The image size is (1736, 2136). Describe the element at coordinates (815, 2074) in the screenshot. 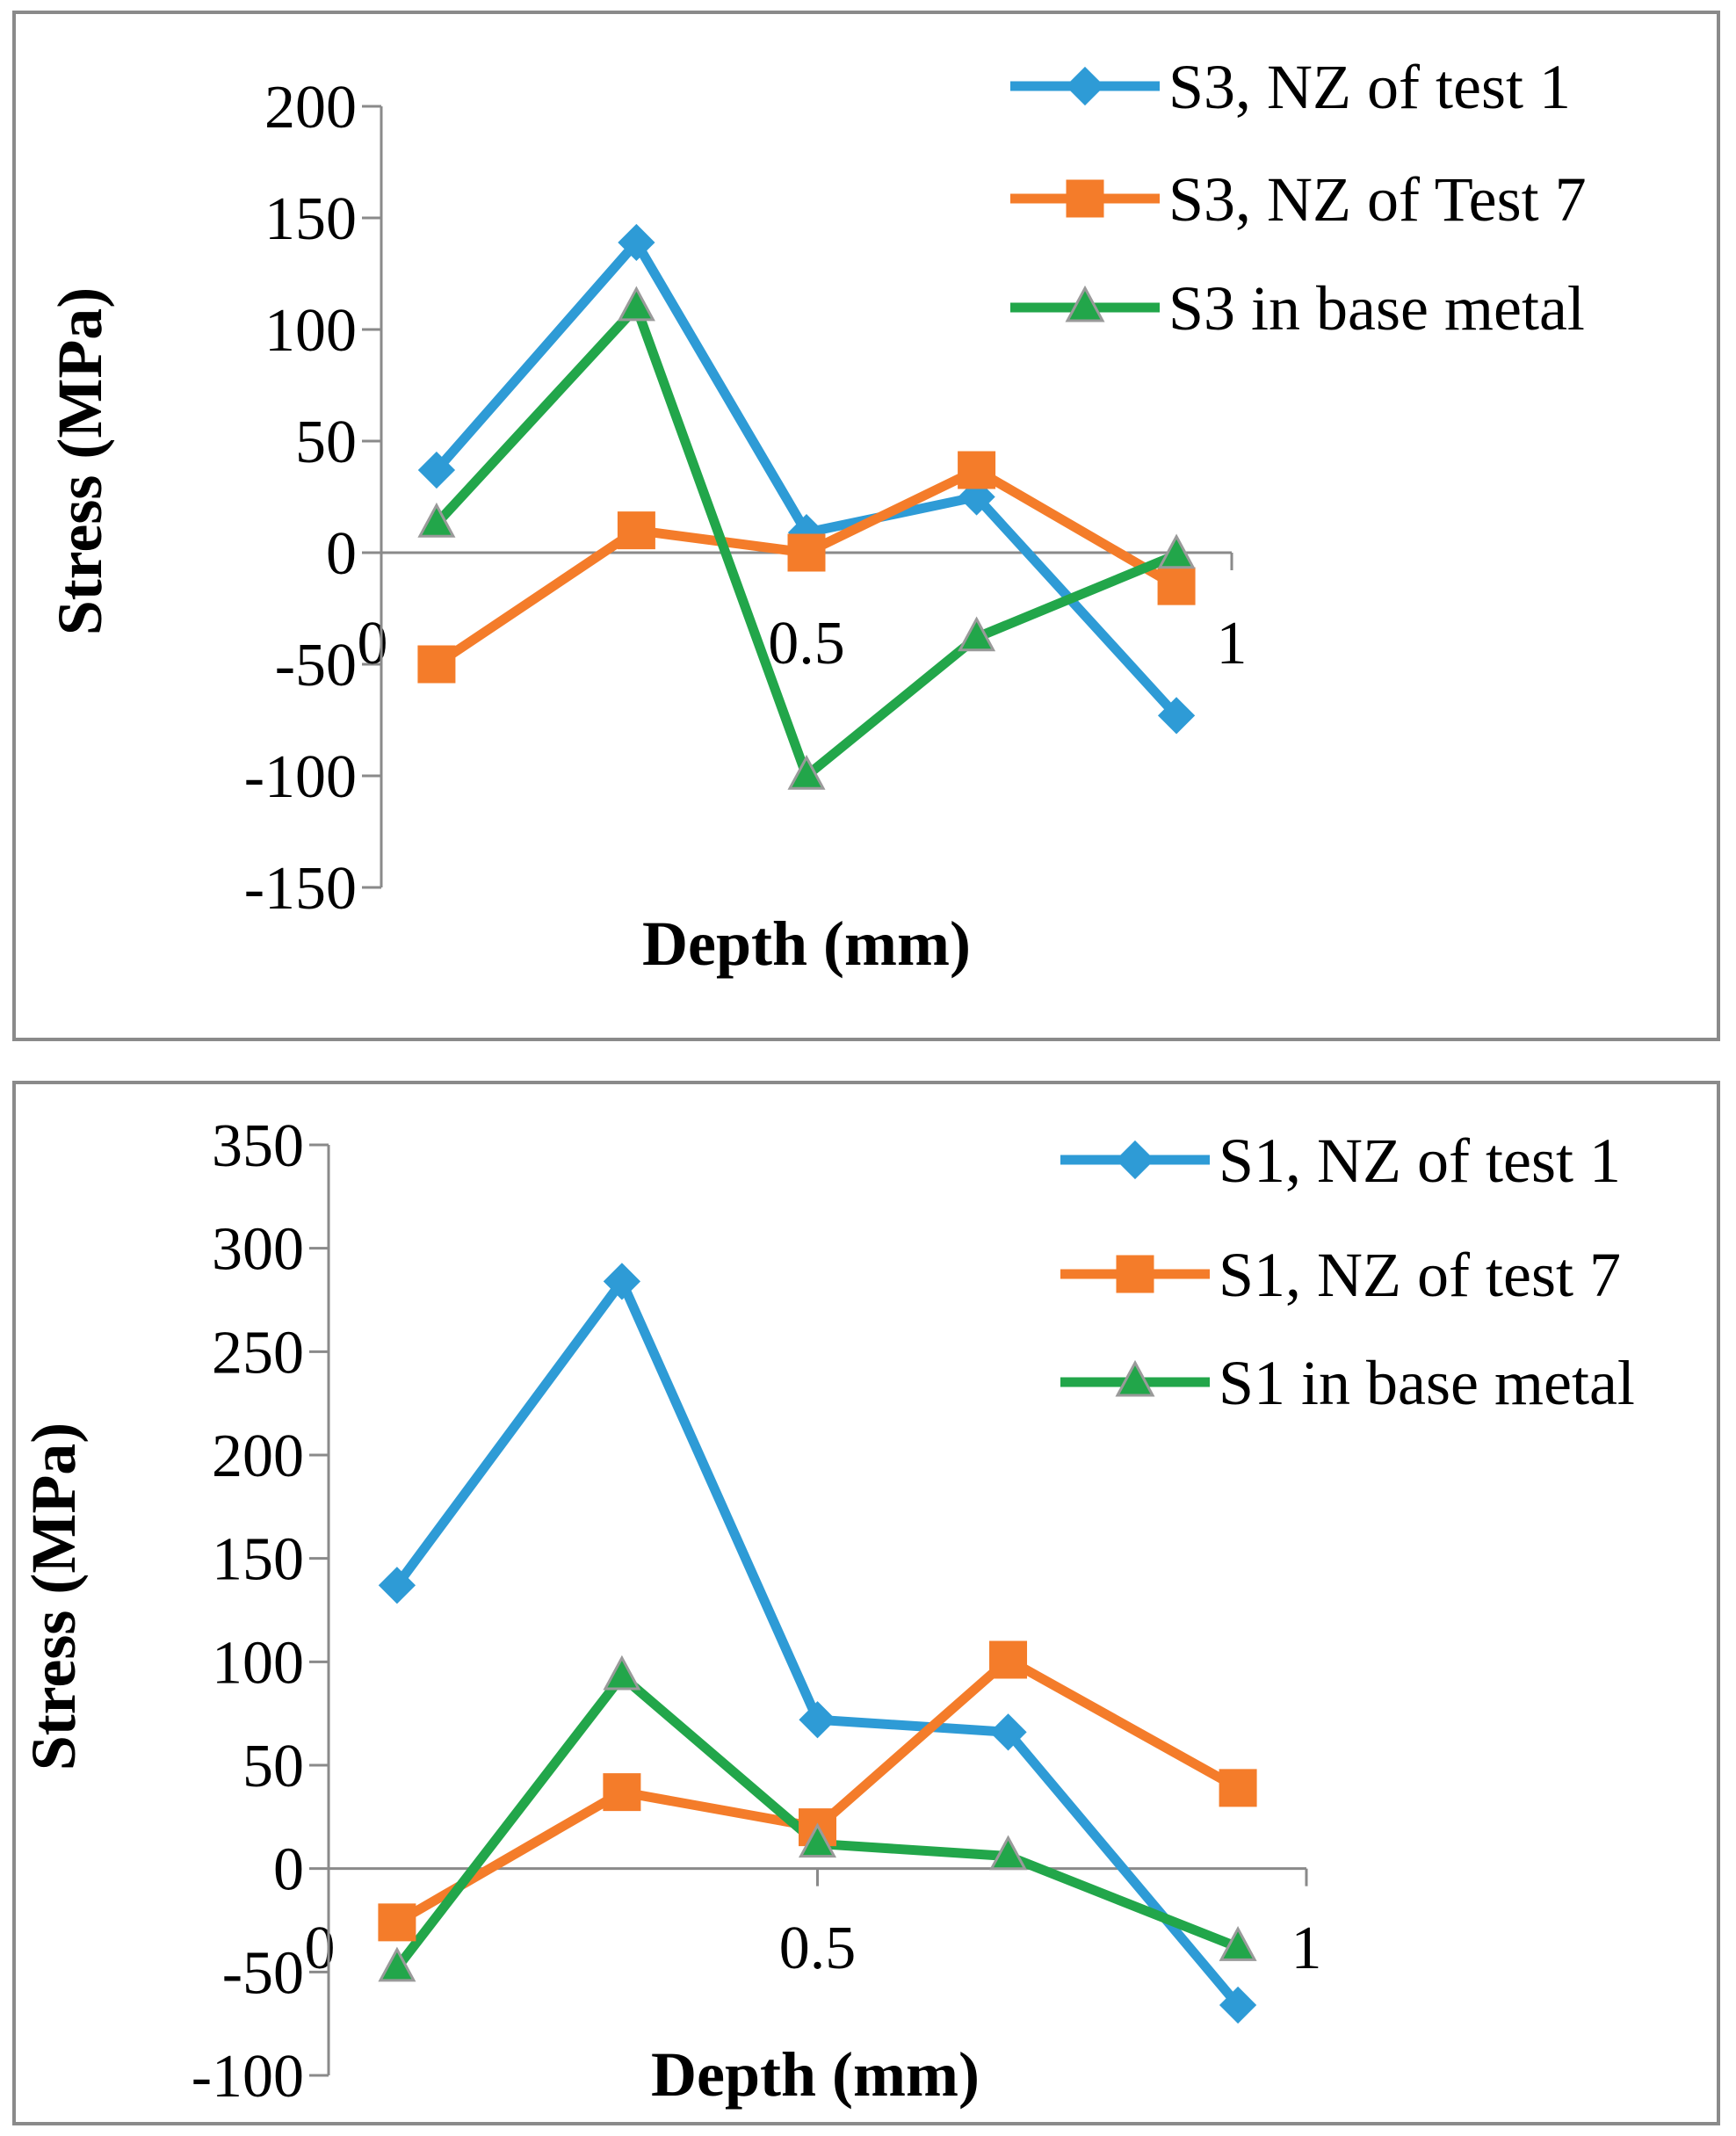

I see `chart-2-x-axis-title: Depth (mm)` at that location.